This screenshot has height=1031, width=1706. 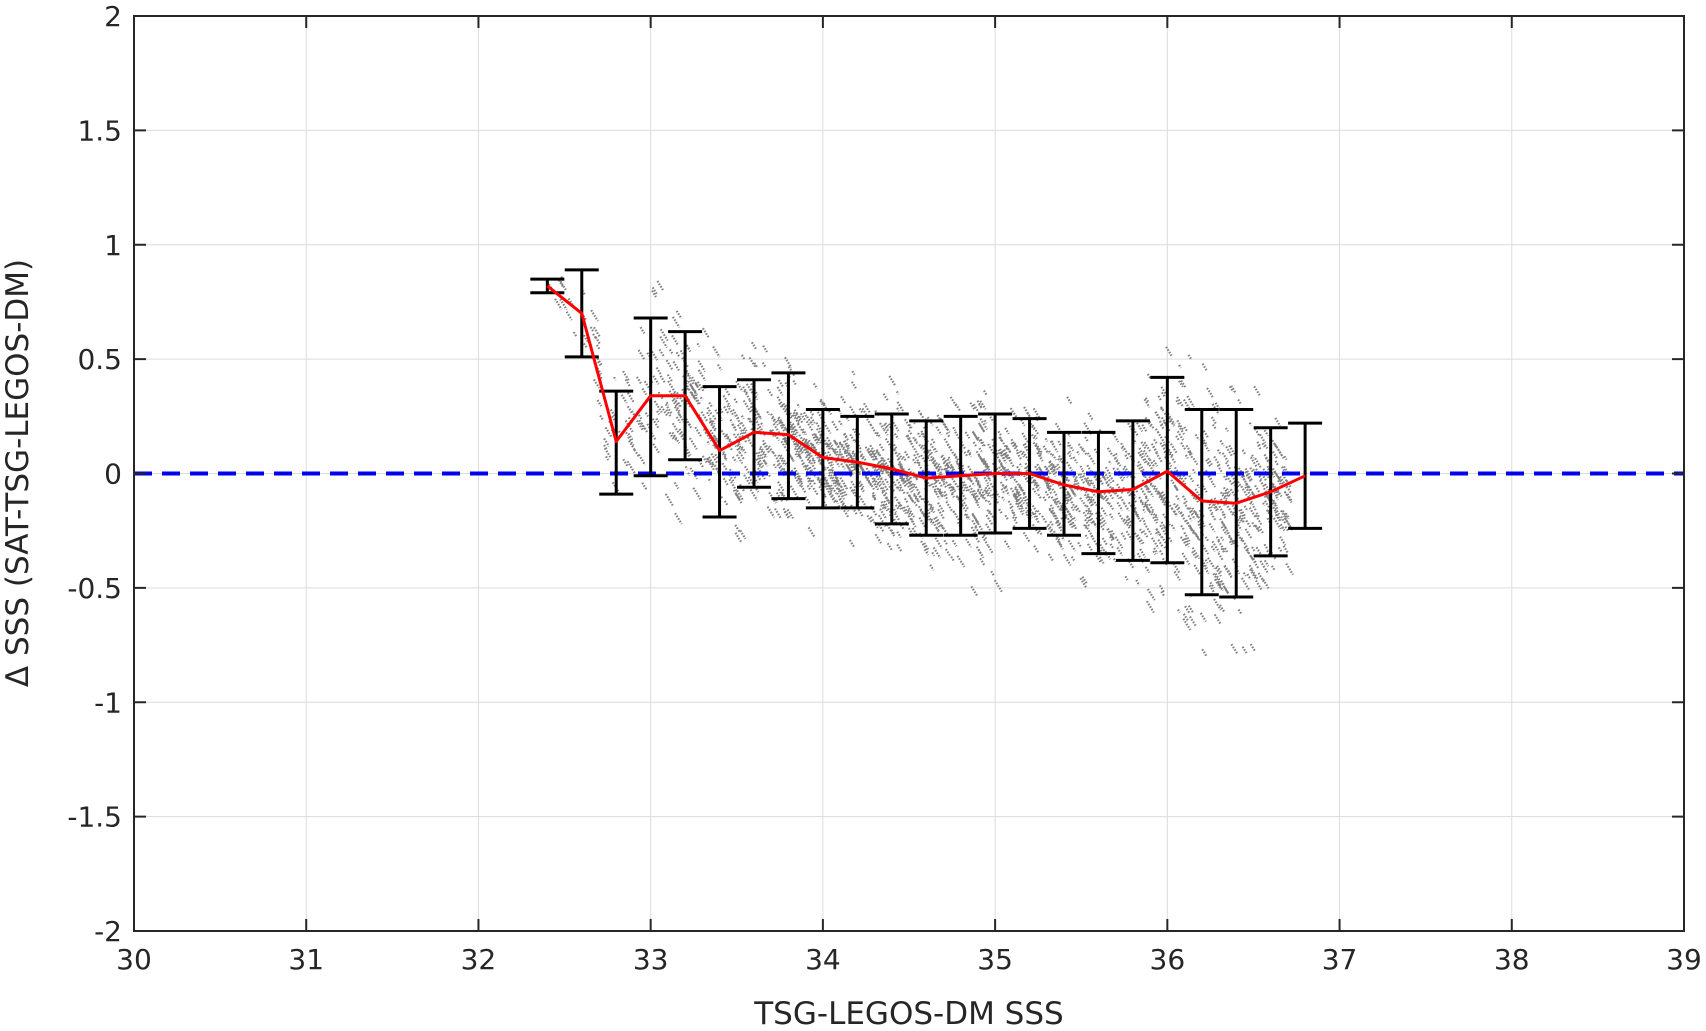 What do you see at coordinates (1512, 959) in the screenshot?
I see `x-tick-label: 38` at bounding box center [1512, 959].